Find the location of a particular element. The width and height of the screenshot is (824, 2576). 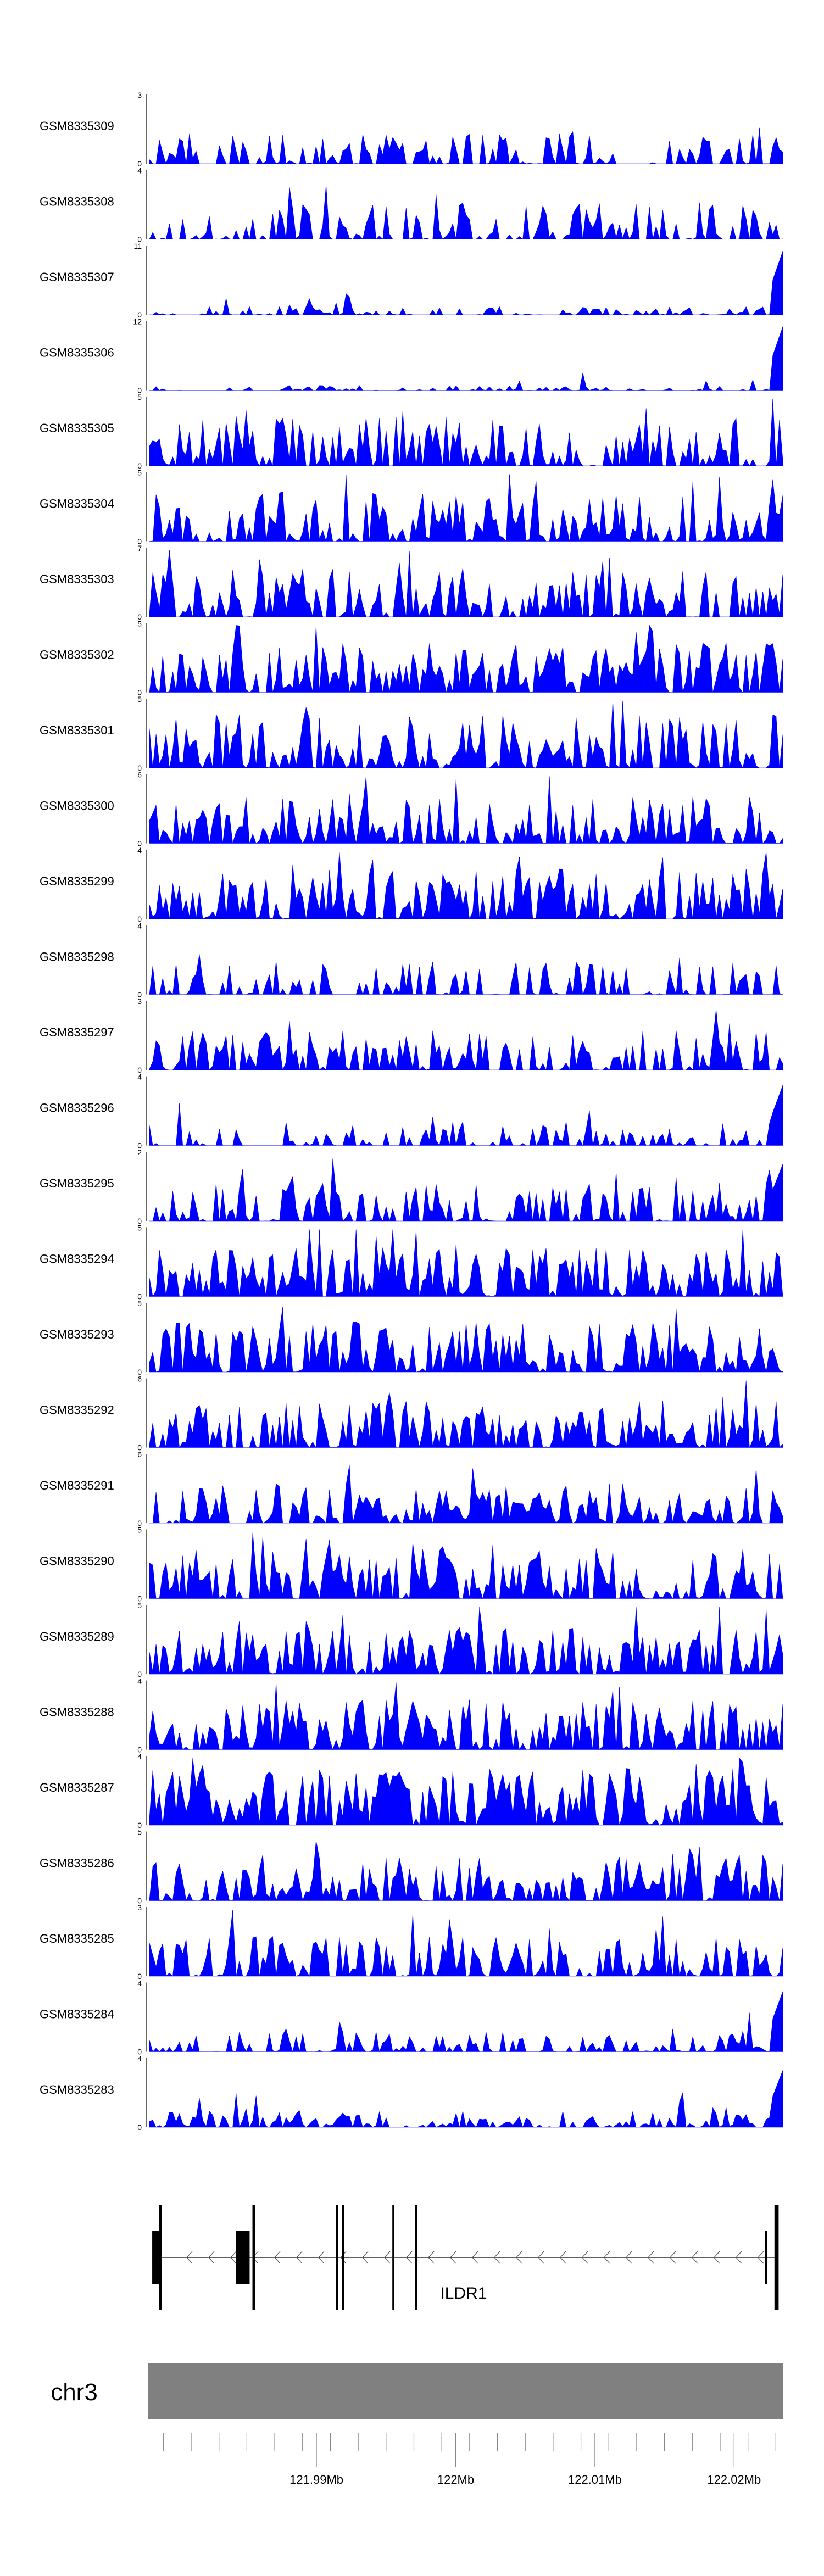

track-GSM8335286: GSM8335286 5 0 is located at coordinates (411, 1866).